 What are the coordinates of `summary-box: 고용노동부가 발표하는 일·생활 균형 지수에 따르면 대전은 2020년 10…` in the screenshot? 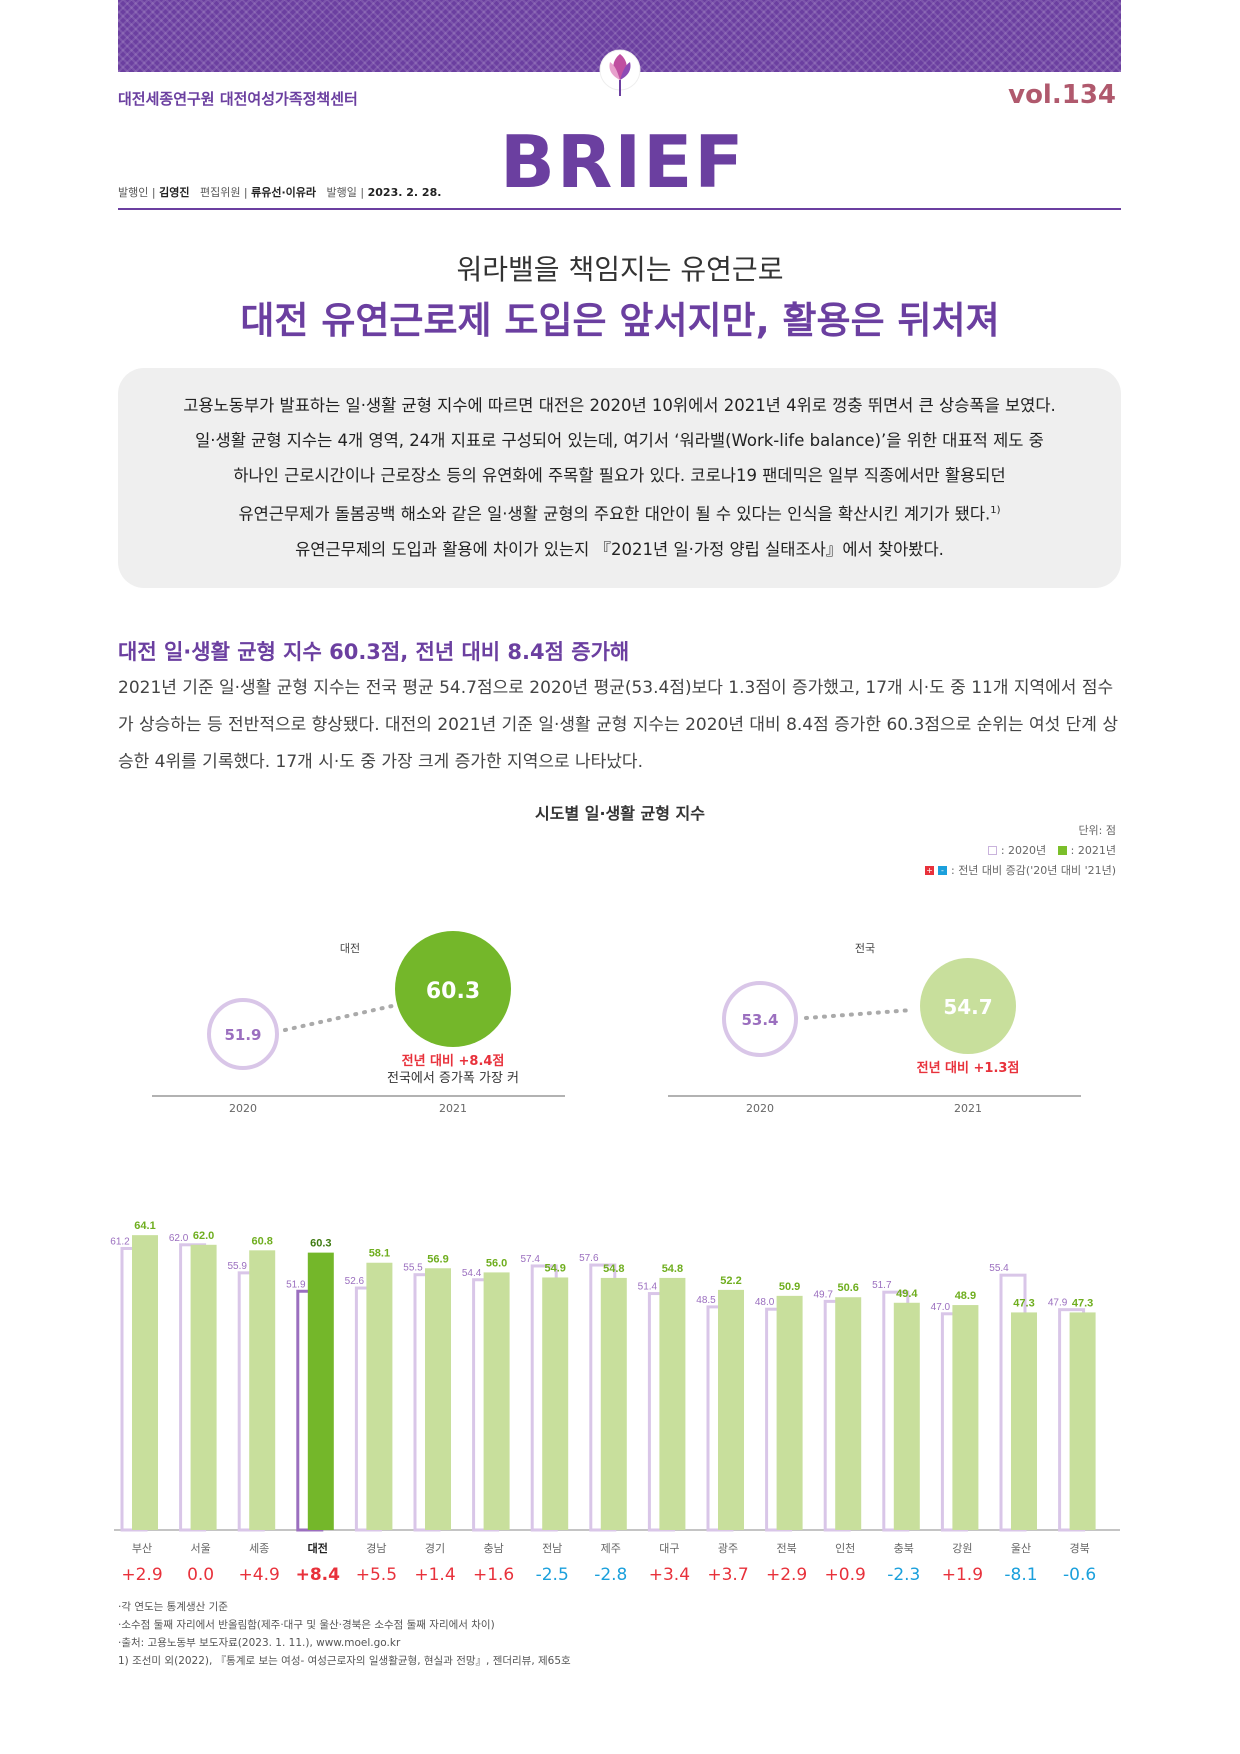 It's located at (619, 478).